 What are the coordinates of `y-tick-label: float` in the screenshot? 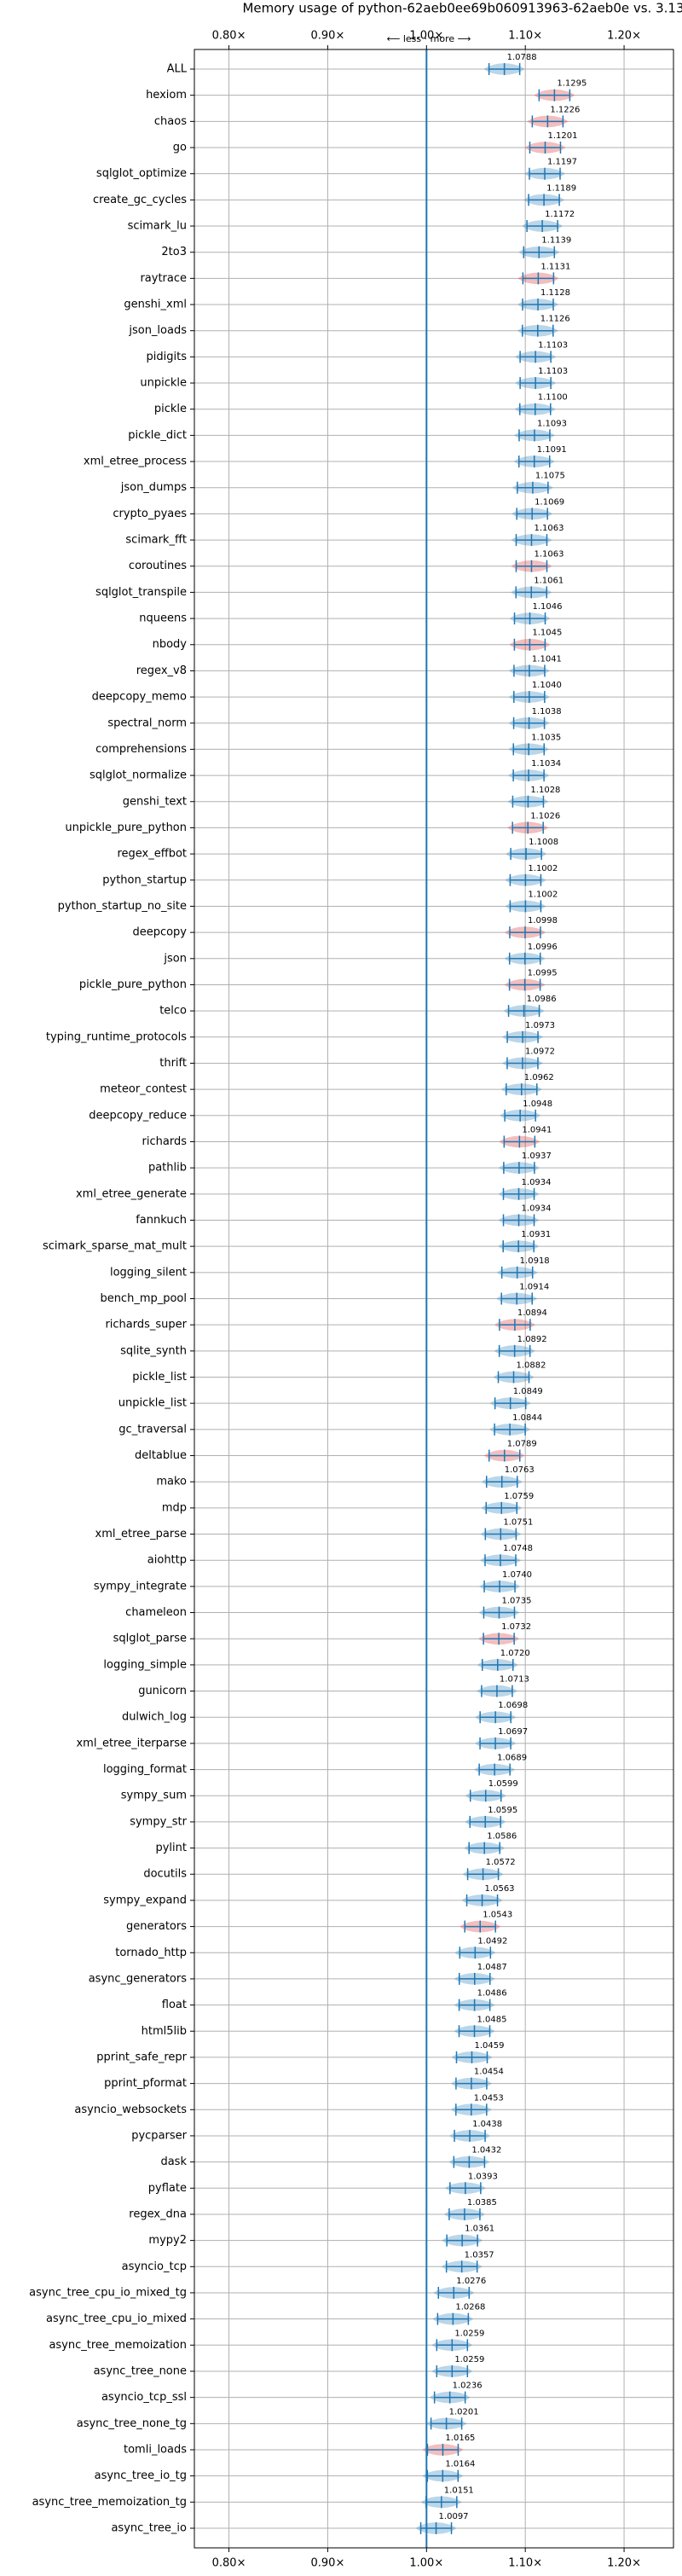 It's located at (175, 2005).